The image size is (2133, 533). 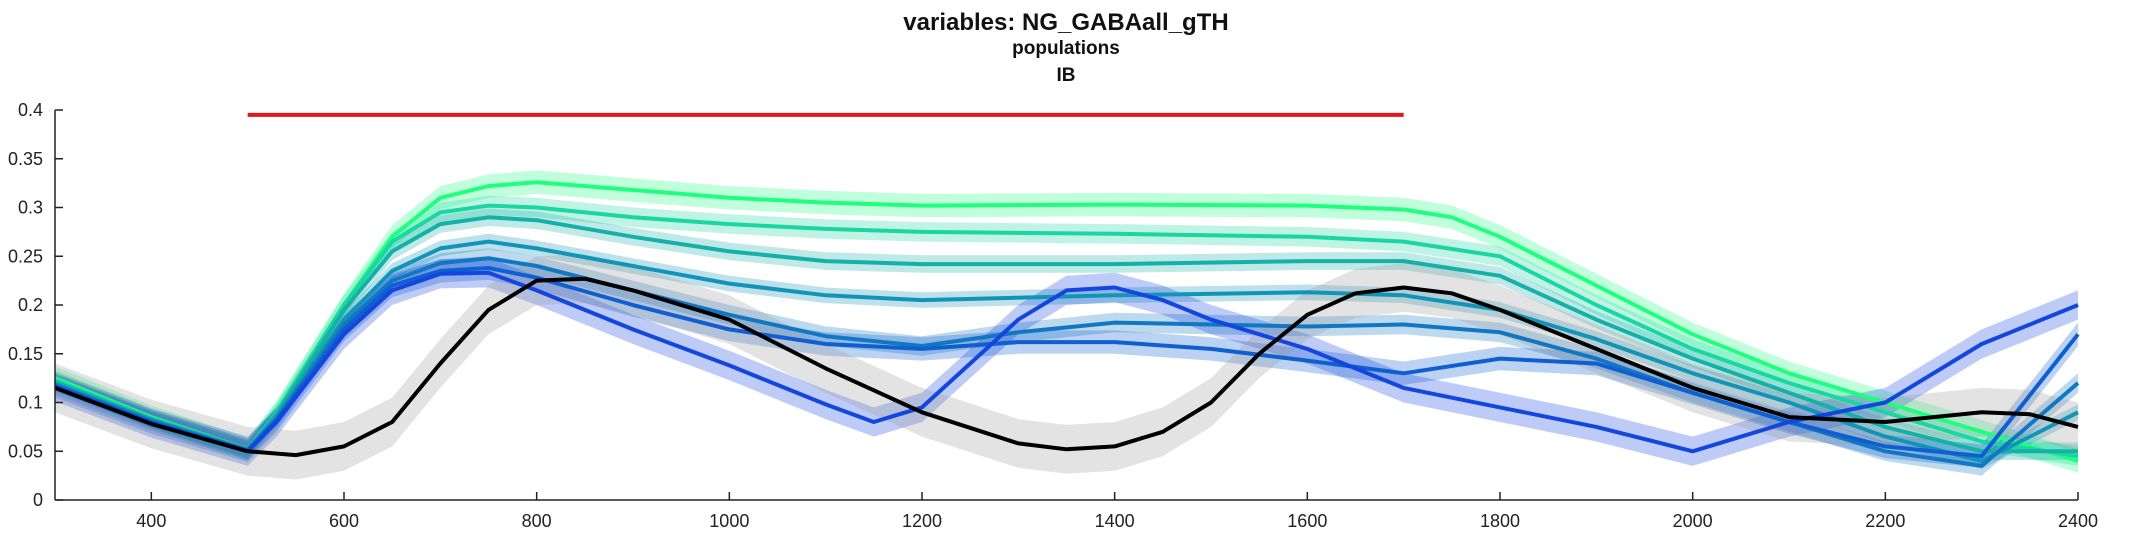 I want to click on y-tick-label: 0.3, so click(x=30, y=208).